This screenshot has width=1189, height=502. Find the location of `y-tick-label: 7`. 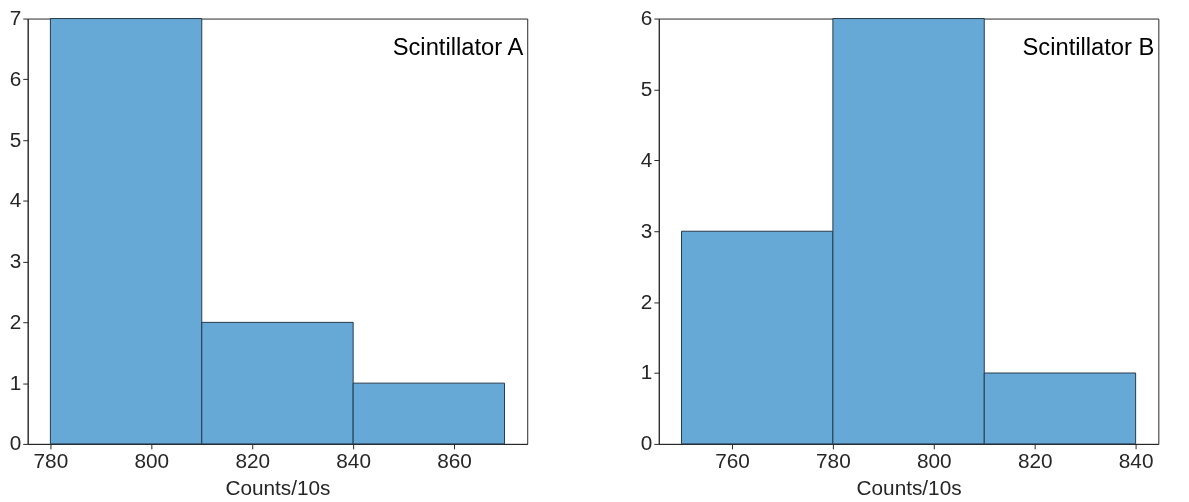

y-tick-label: 7 is located at coordinates (15, 17).